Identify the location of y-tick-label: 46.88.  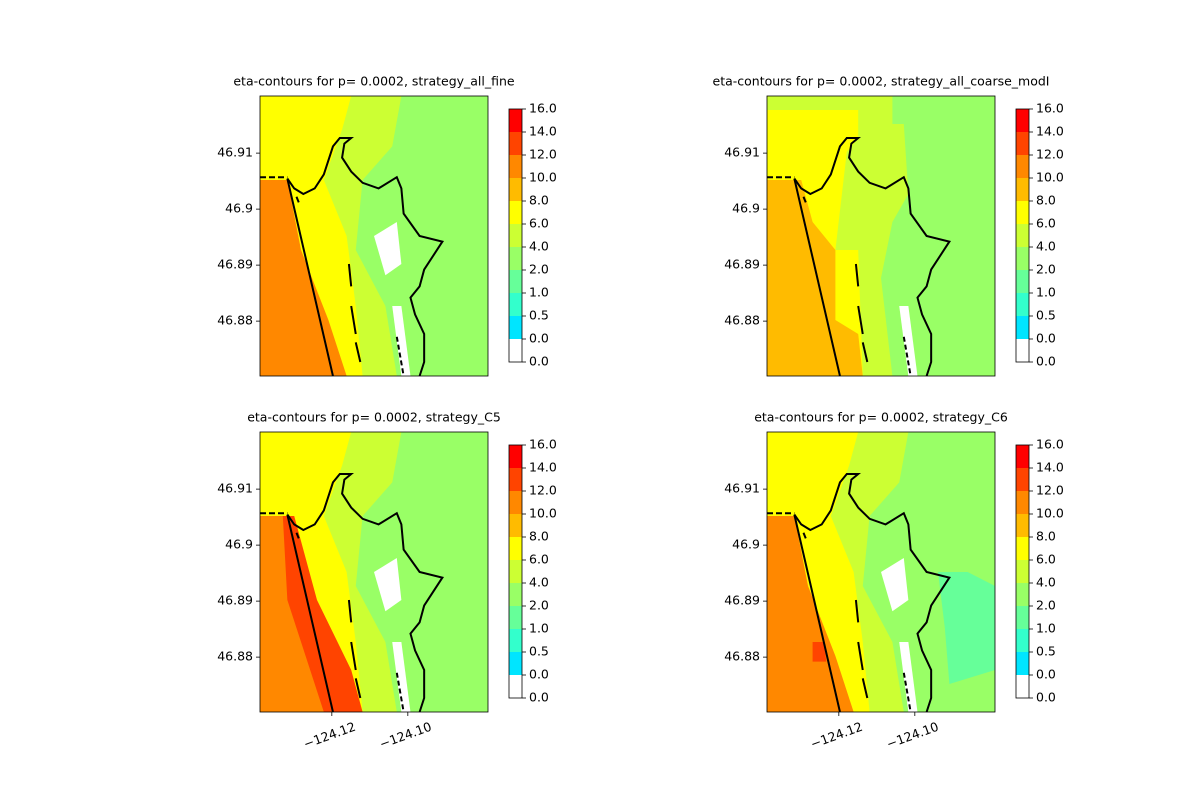
(235, 656).